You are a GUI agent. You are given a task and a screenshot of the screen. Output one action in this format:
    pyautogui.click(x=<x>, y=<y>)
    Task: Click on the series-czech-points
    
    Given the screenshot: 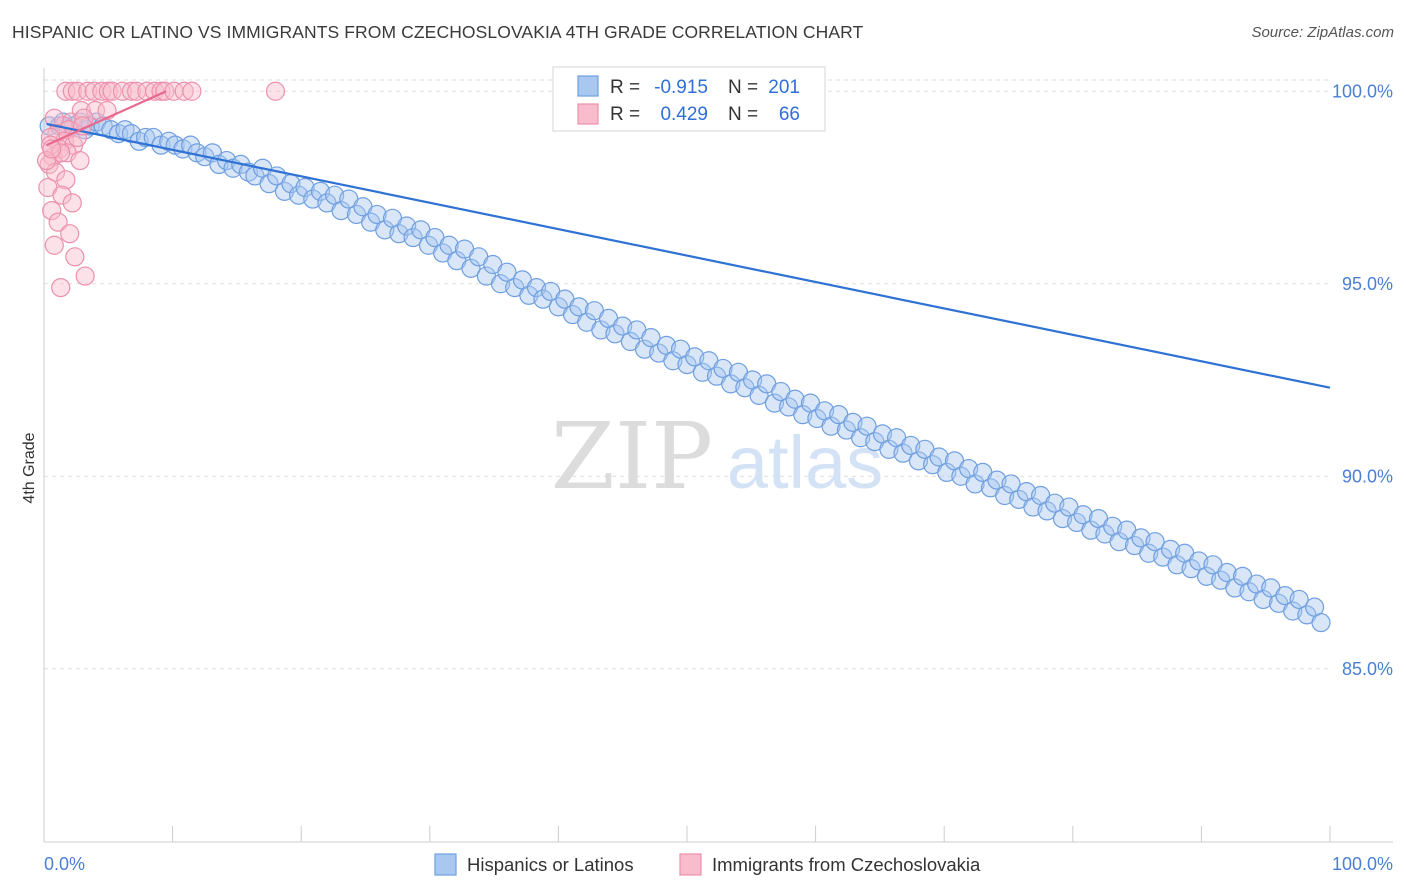 What is the action you would take?
    pyautogui.click(x=161, y=189)
    